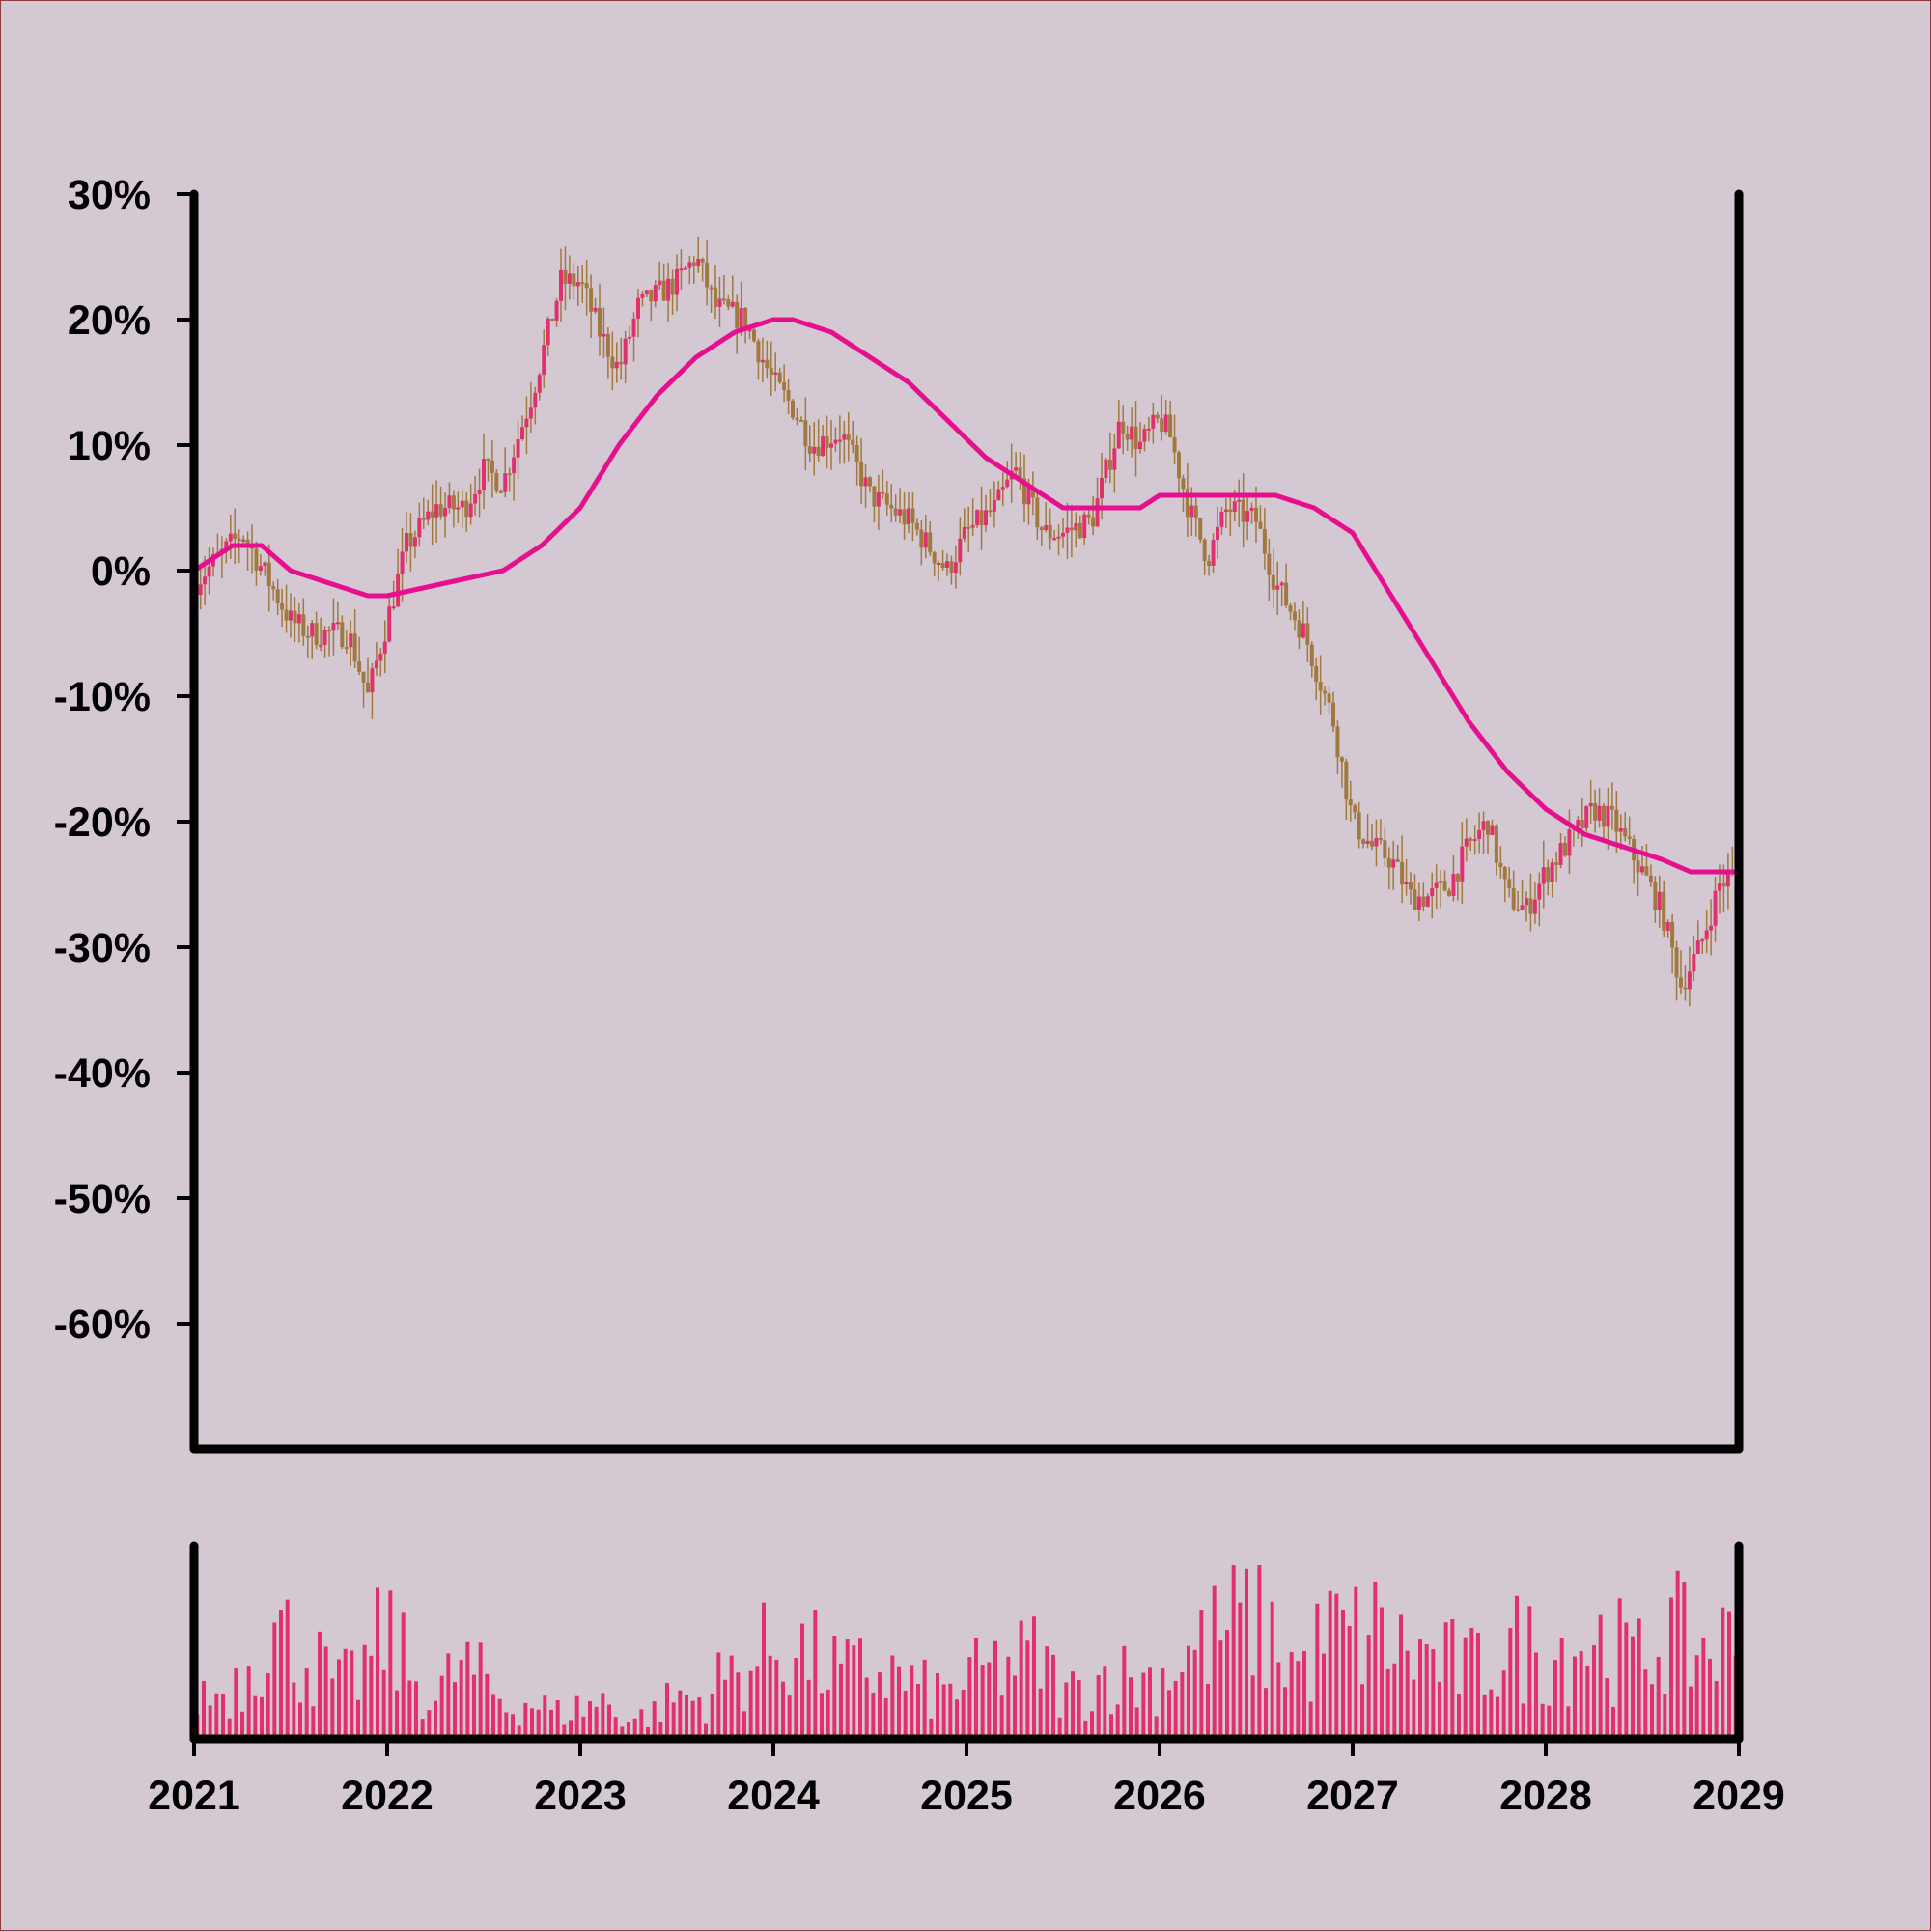 This screenshot has height=1932, width=1931. What do you see at coordinates (580, 1796) in the screenshot?
I see `x-tick-label: 2023` at bounding box center [580, 1796].